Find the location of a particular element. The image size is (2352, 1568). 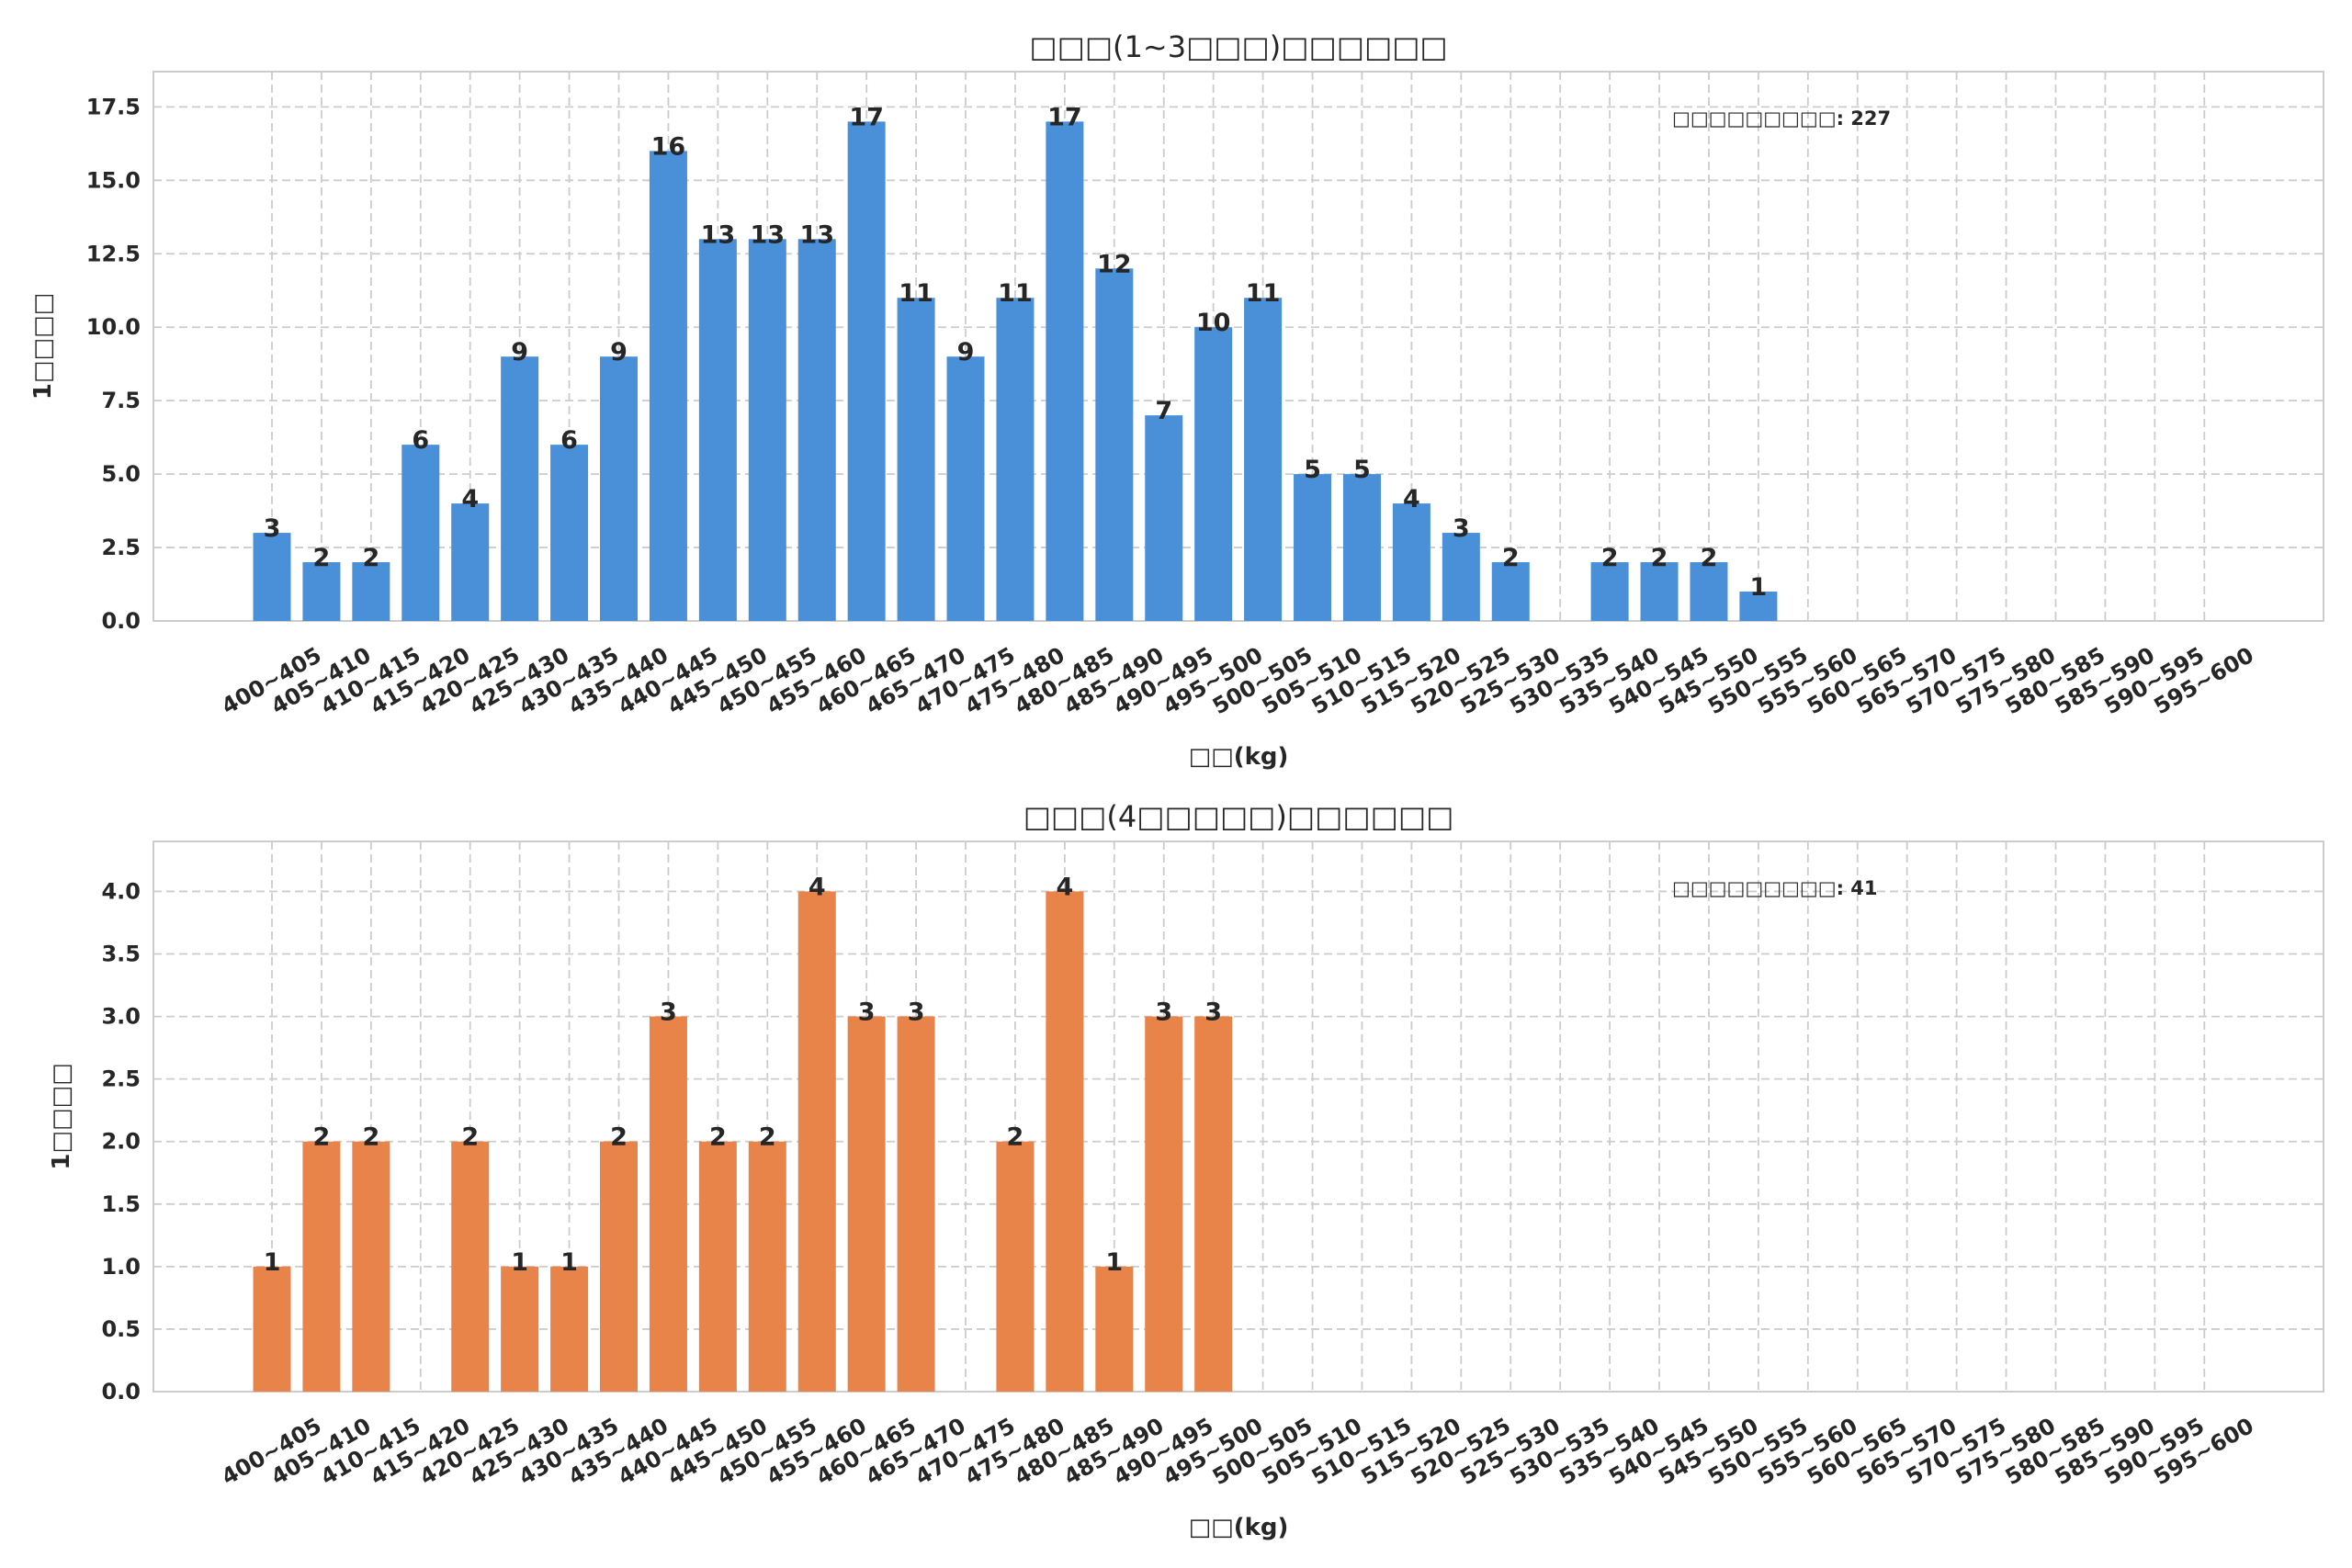

y-tick-label: 10.0 is located at coordinates (113, 327).